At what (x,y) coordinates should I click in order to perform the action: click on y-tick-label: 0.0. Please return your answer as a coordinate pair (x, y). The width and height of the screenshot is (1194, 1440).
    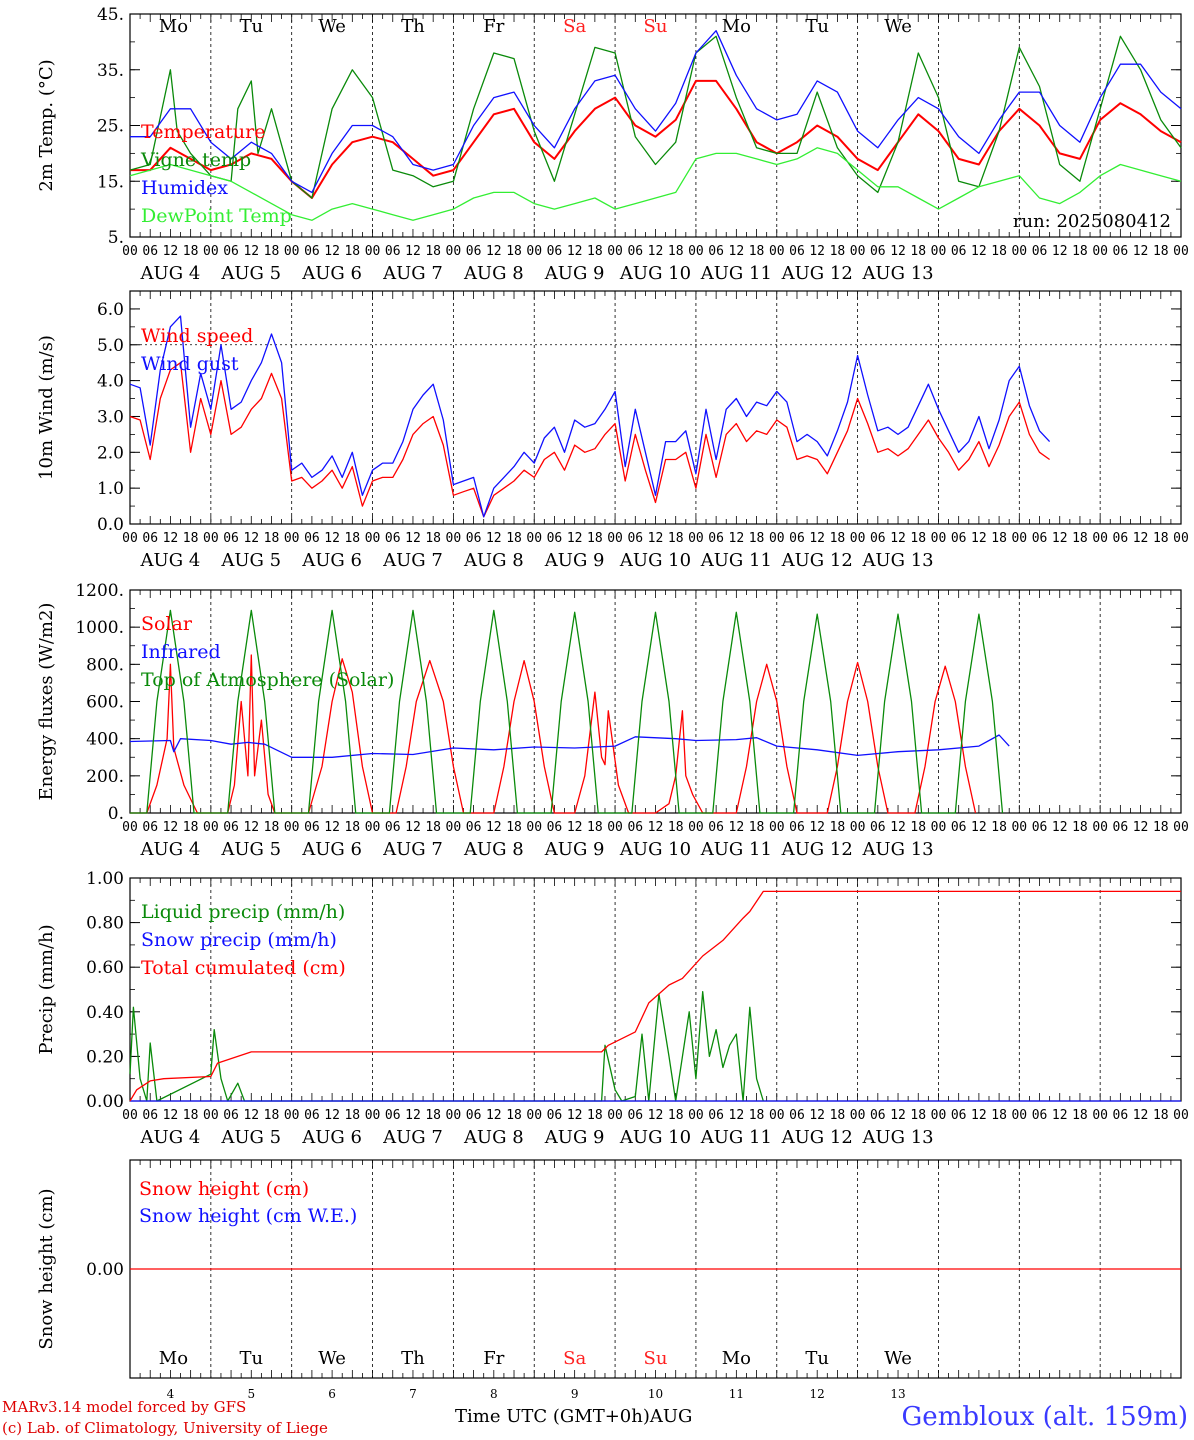
    Looking at the image, I should click on (110, 525).